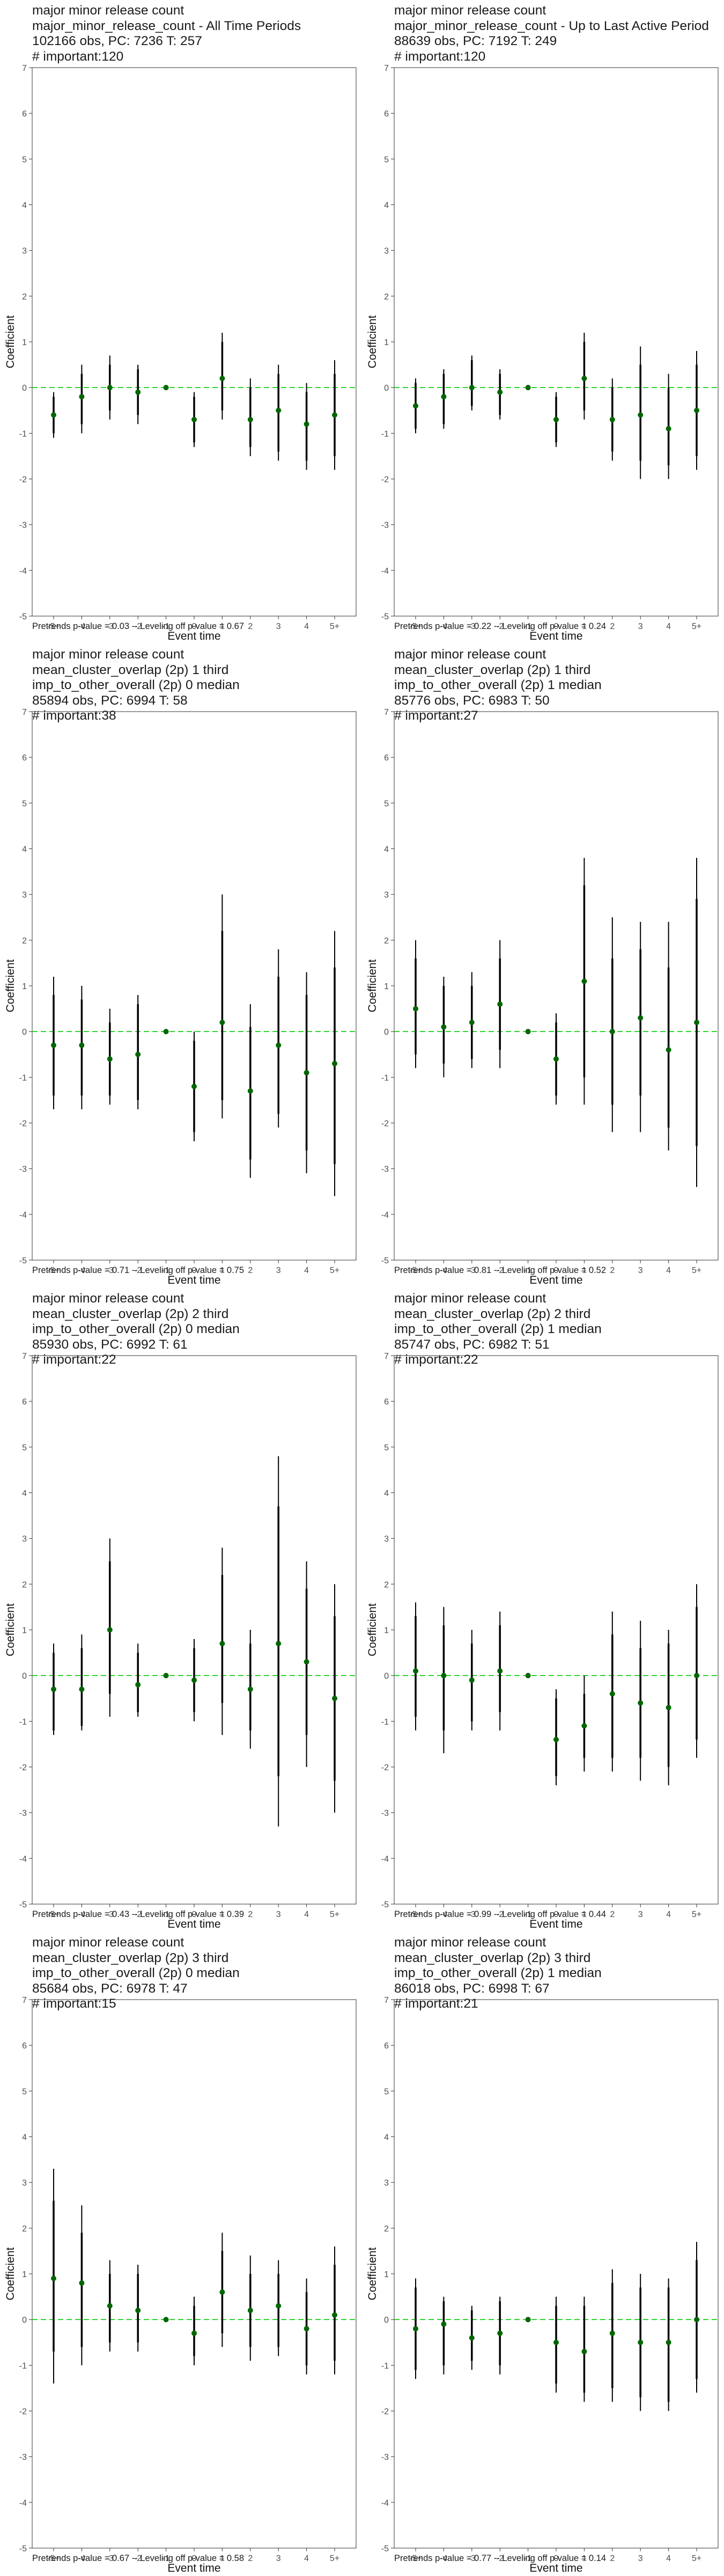 The width and height of the screenshot is (724, 2576). Describe the element at coordinates (386, 251) in the screenshot. I see `y-tick-label: 3` at that location.